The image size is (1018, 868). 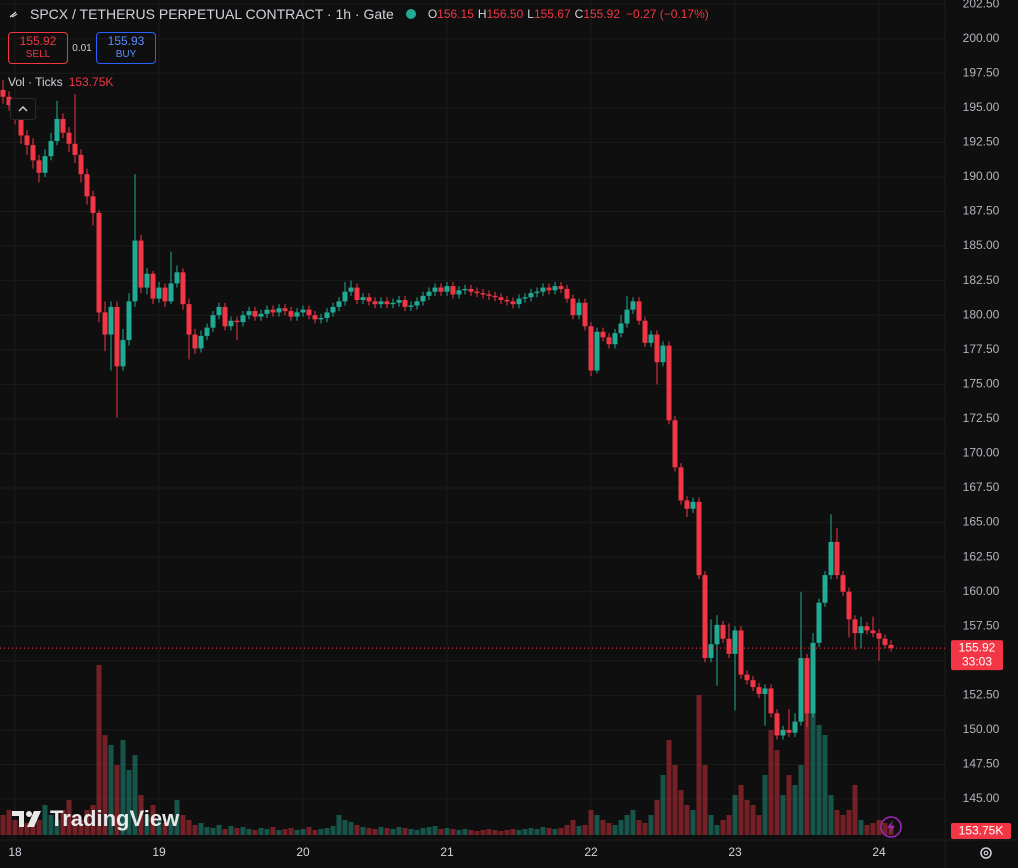 I want to click on sell-button: 155.92 SELL, so click(x=38, y=48).